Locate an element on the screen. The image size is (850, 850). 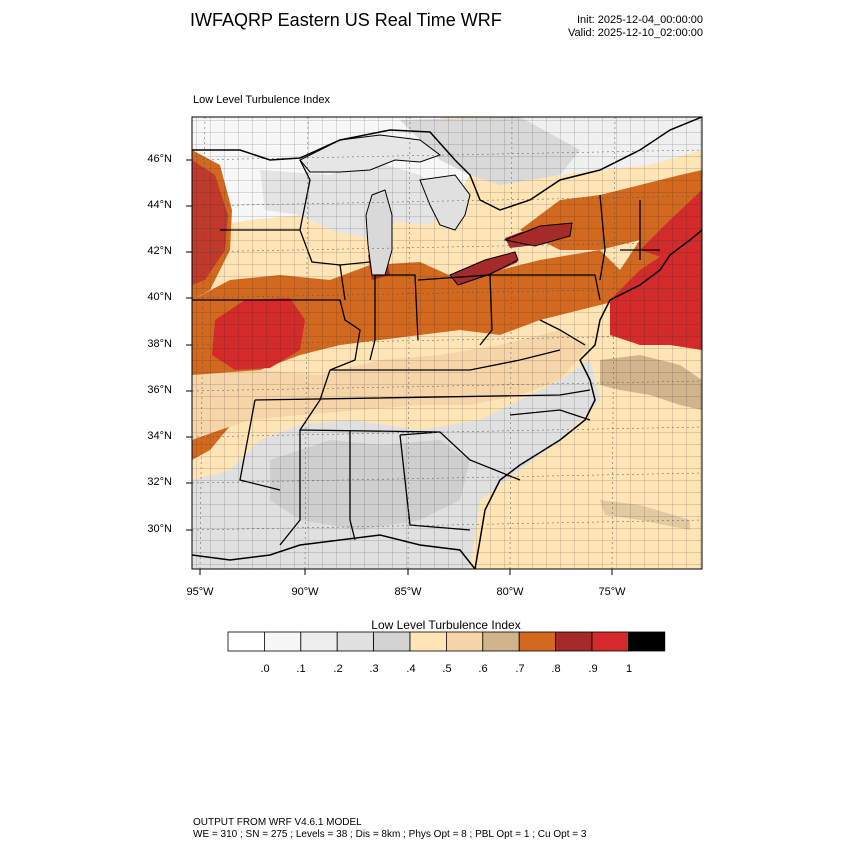
colorbar-title: Low Level Turbulence Index is located at coordinates (446, 625).